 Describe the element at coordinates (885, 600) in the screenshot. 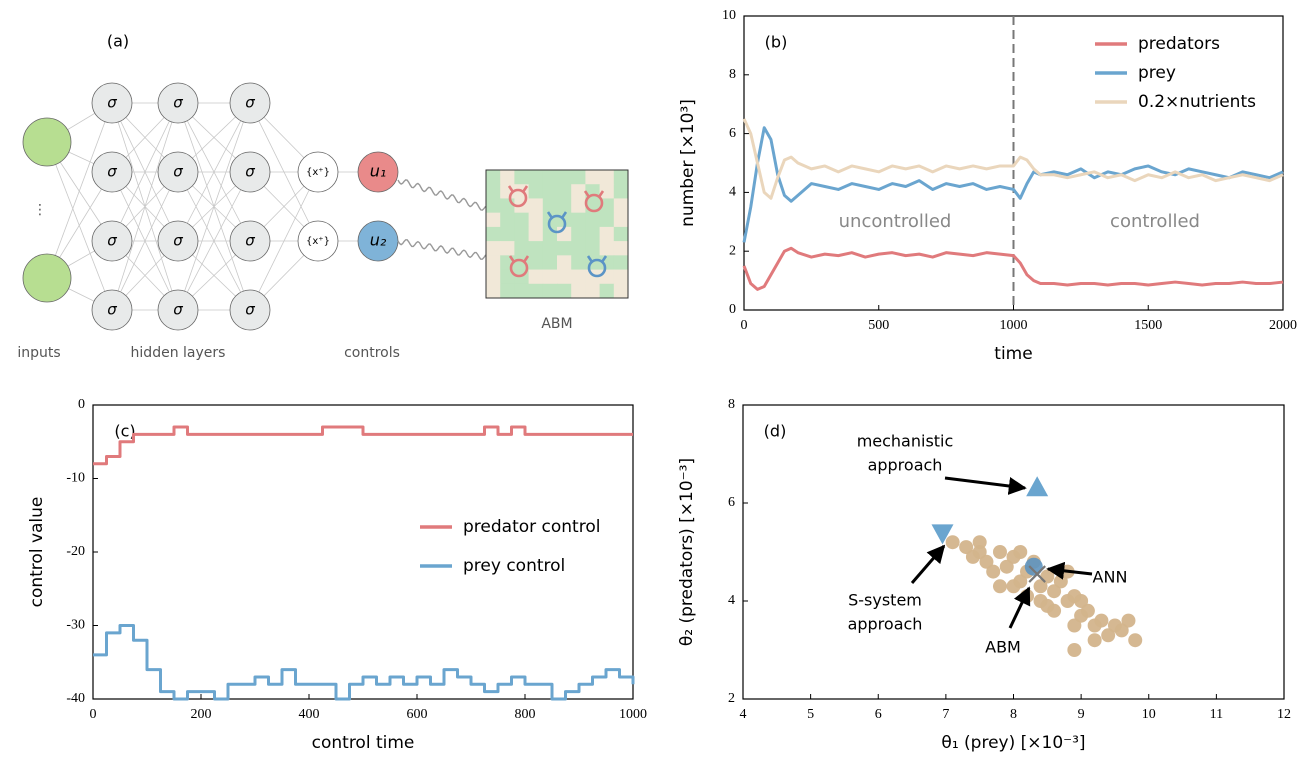

I see `annotation: S-system` at that location.